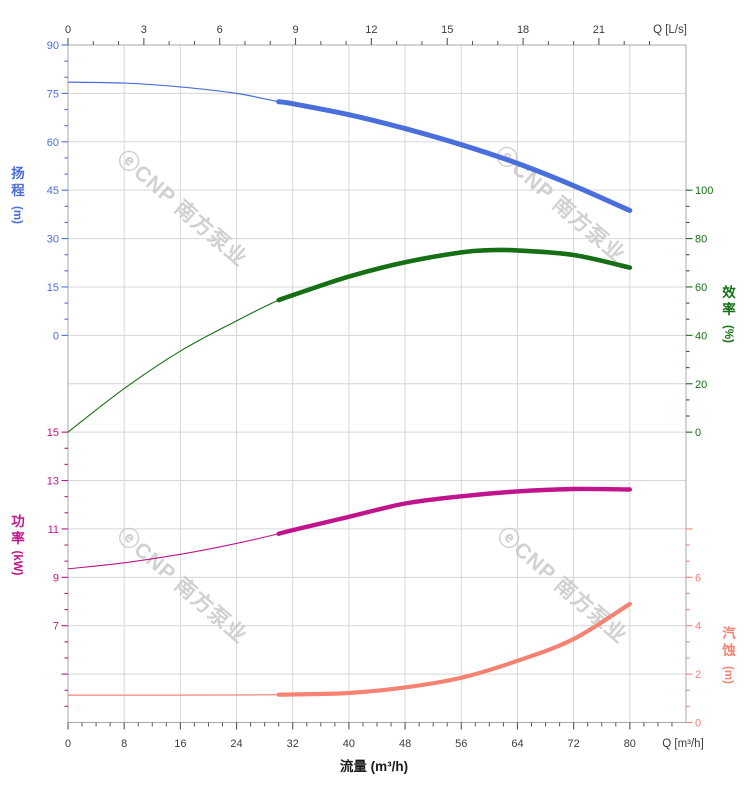 This screenshot has width=752, height=802. Describe the element at coordinates (711, 312) in the screenshot. I see `efficiency-axis: 100 80 60 40 20 0 效率 (%)` at that location.